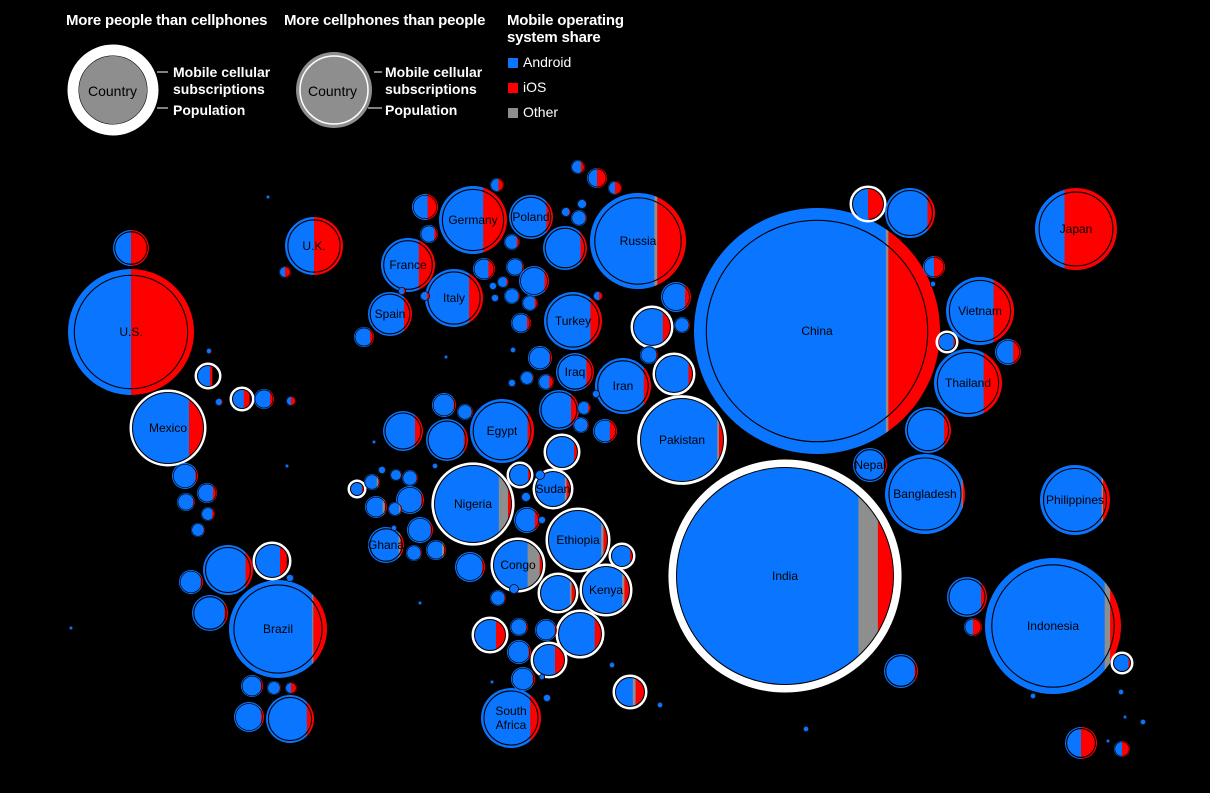 The height and width of the screenshot is (793, 1210). Describe the element at coordinates (530, 217) in the screenshot. I see `country-label: Poland` at that location.